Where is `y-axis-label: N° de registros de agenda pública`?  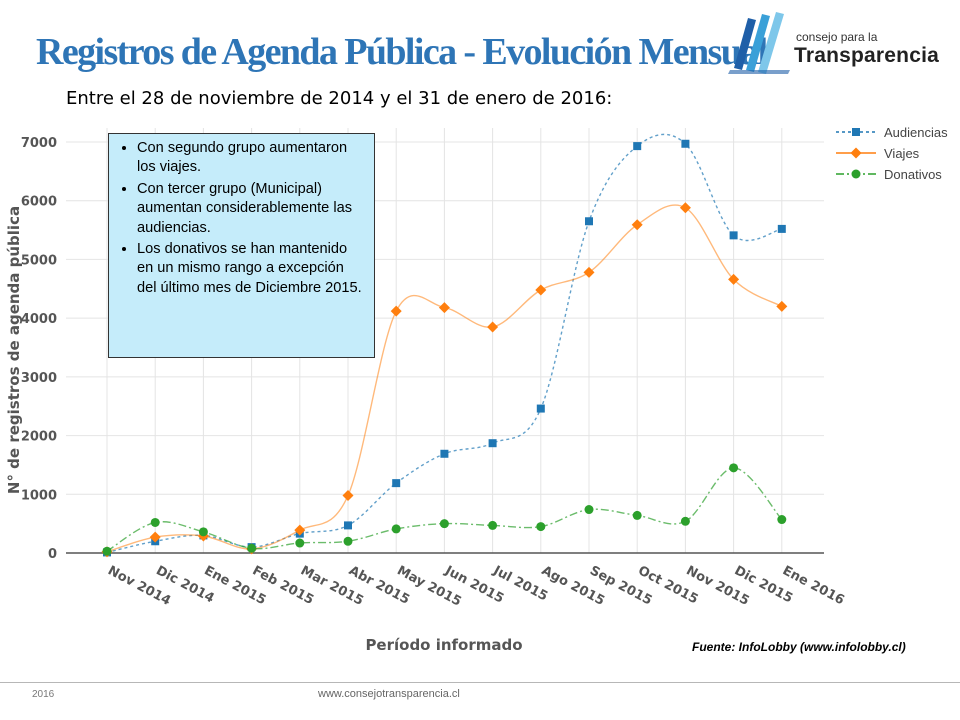 y-axis-label: N° de registros de agenda pública is located at coordinates (14, 350).